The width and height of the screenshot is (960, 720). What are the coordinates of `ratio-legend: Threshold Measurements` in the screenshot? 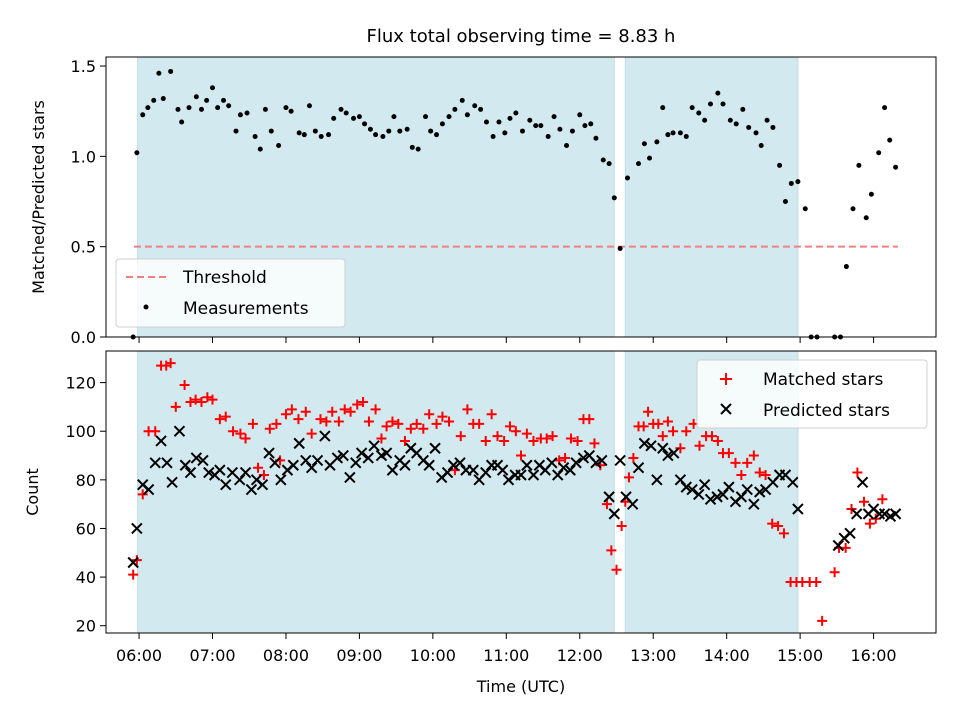 It's located at (230, 293).